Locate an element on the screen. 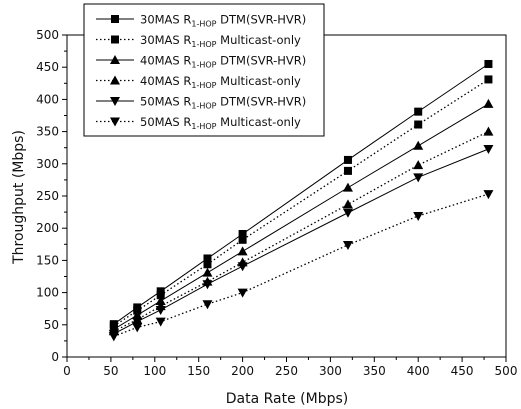  y-tick-label: 500 is located at coordinates (47, 35).